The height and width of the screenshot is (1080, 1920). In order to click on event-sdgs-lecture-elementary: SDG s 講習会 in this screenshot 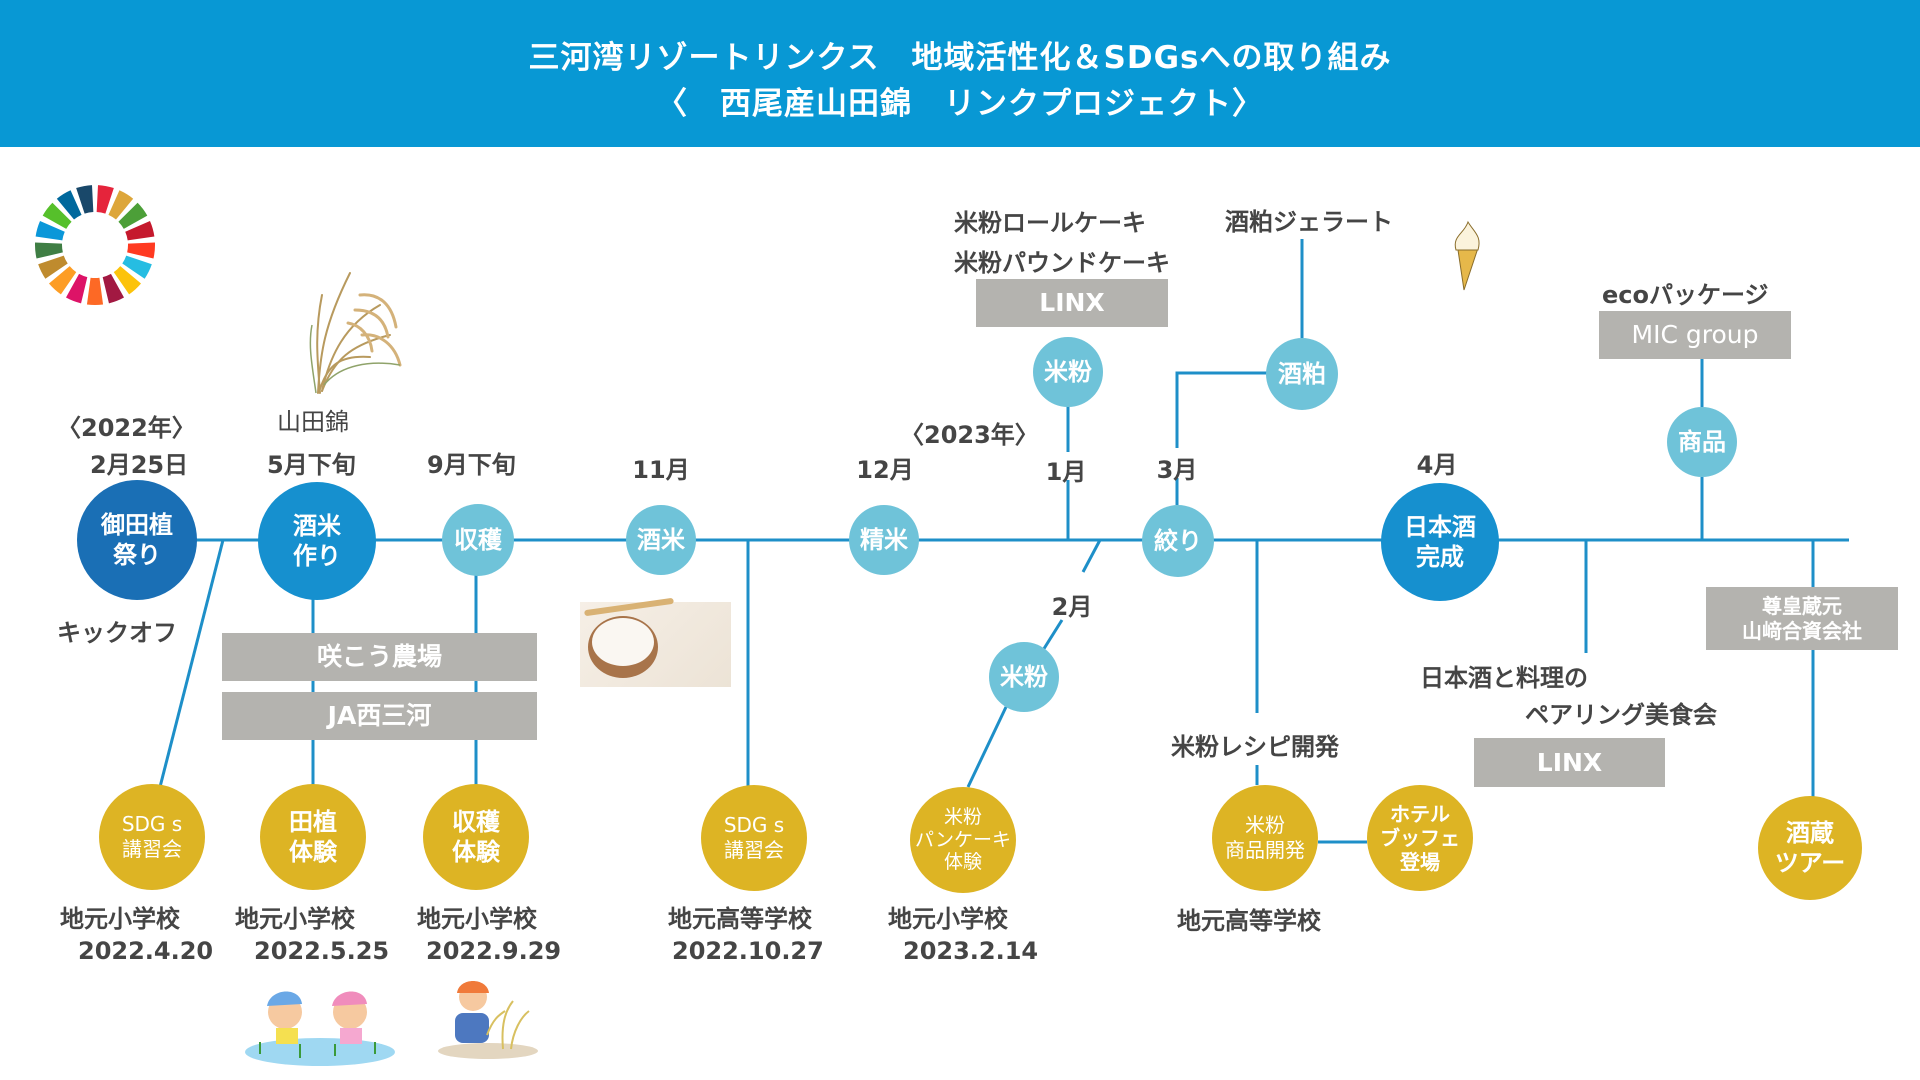, I will do `click(152, 837)`.